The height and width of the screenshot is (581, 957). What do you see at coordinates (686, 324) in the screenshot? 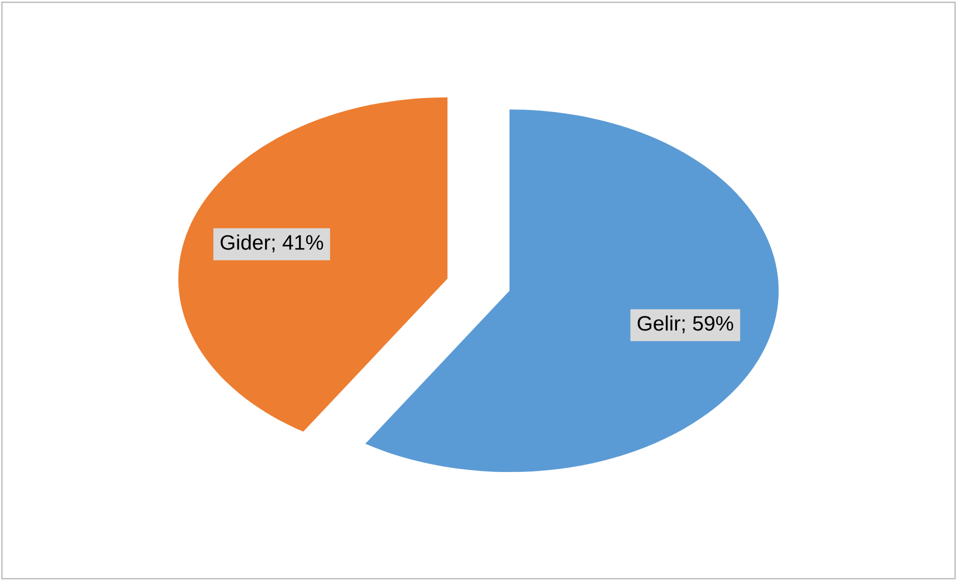
I see `data-label: Gelir; 59%` at bounding box center [686, 324].